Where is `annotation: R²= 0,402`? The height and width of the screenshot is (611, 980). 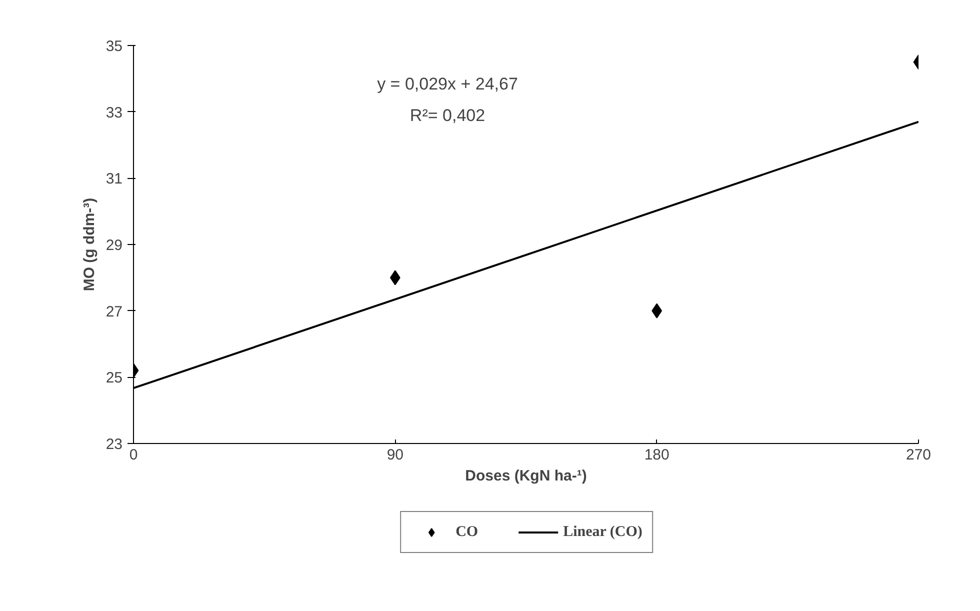
annotation: R²= 0,402 is located at coordinates (448, 116).